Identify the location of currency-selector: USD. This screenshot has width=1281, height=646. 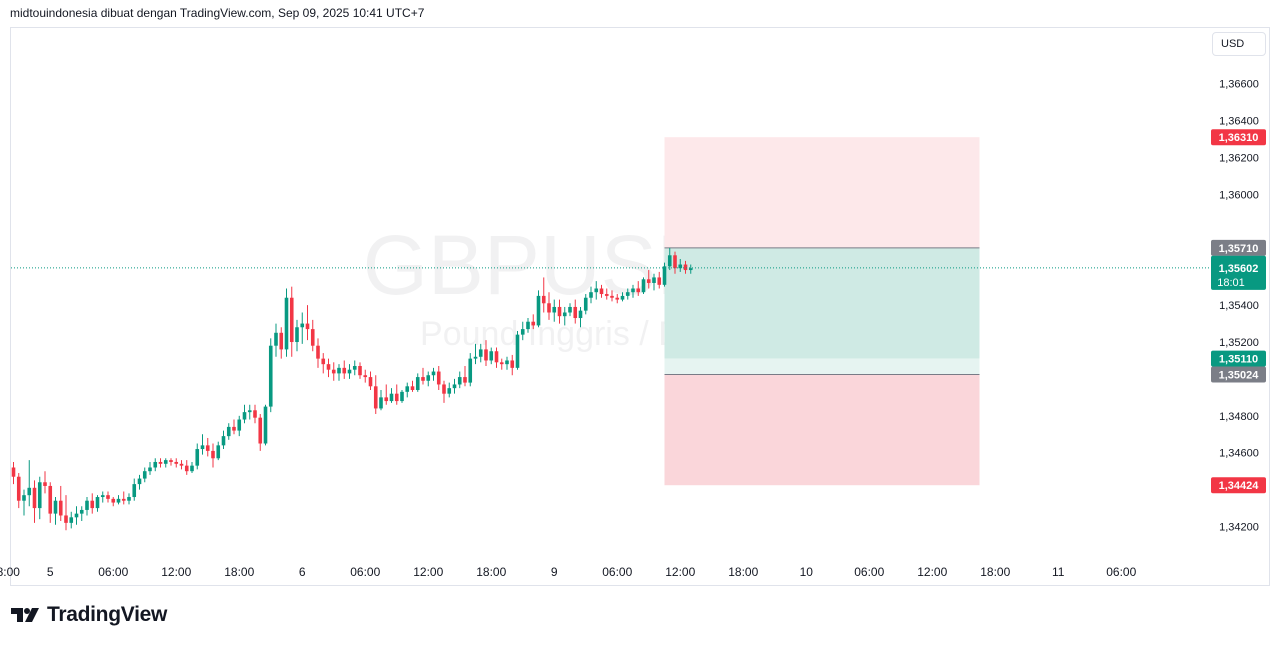
(1239, 44).